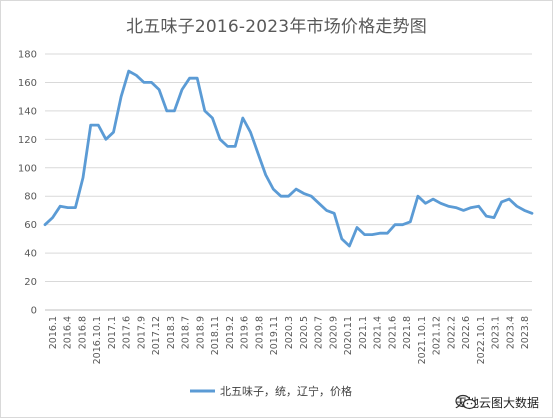 This screenshot has height=418, width=553. I want to click on x-tick-label-21: 2021.1, so click(363, 332).